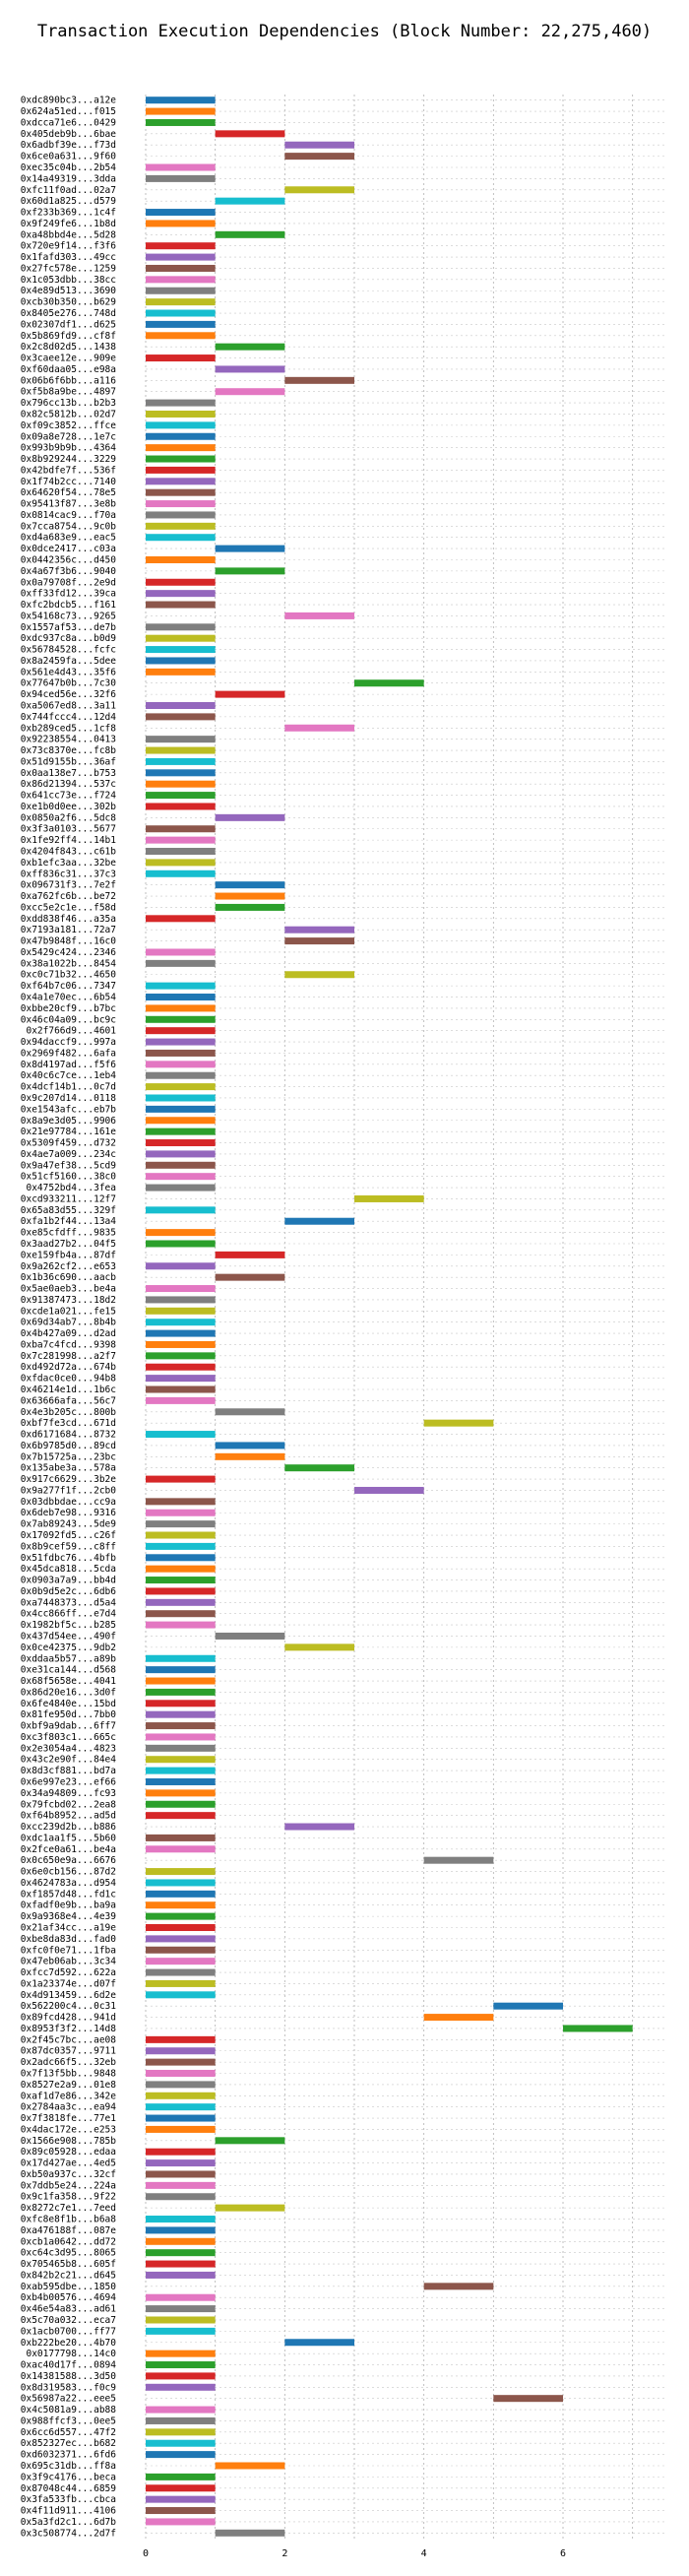  What do you see at coordinates (69, 1446) in the screenshot?
I see `transaction-label: 0x6b9785d0...89cd` at bounding box center [69, 1446].